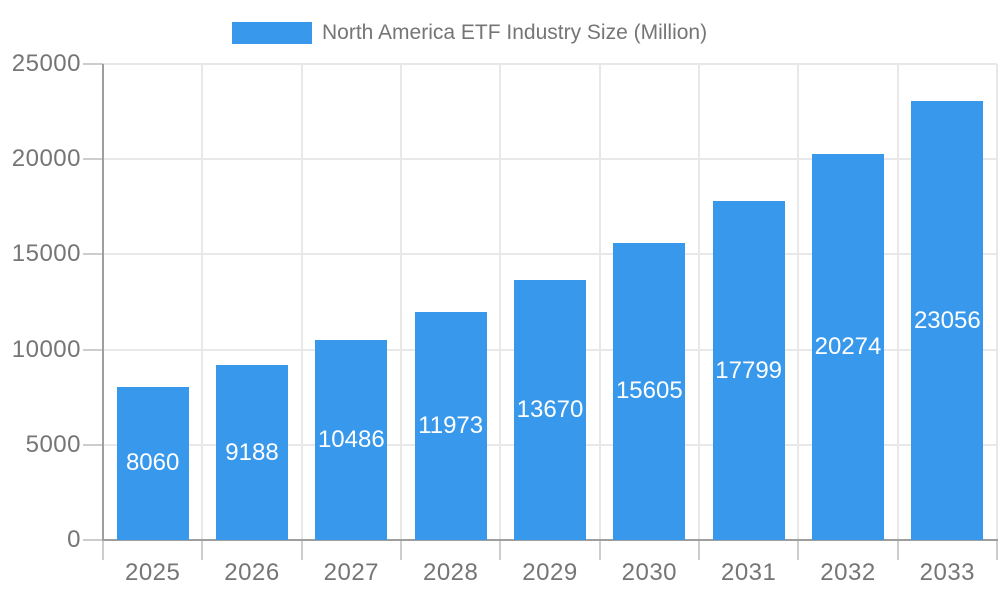 The height and width of the screenshot is (600, 1000). Describe the element at coordinates (450, 572) in the screenshot. I see `x-tick-label: 2028` at that location.